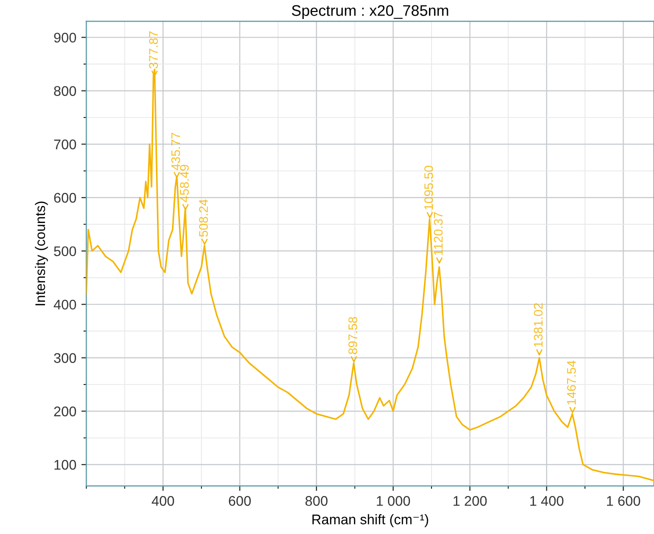  Describe the element at coordinates (623, 501) in the screenshot. I see `x-tick-label: 1 600` at that location.